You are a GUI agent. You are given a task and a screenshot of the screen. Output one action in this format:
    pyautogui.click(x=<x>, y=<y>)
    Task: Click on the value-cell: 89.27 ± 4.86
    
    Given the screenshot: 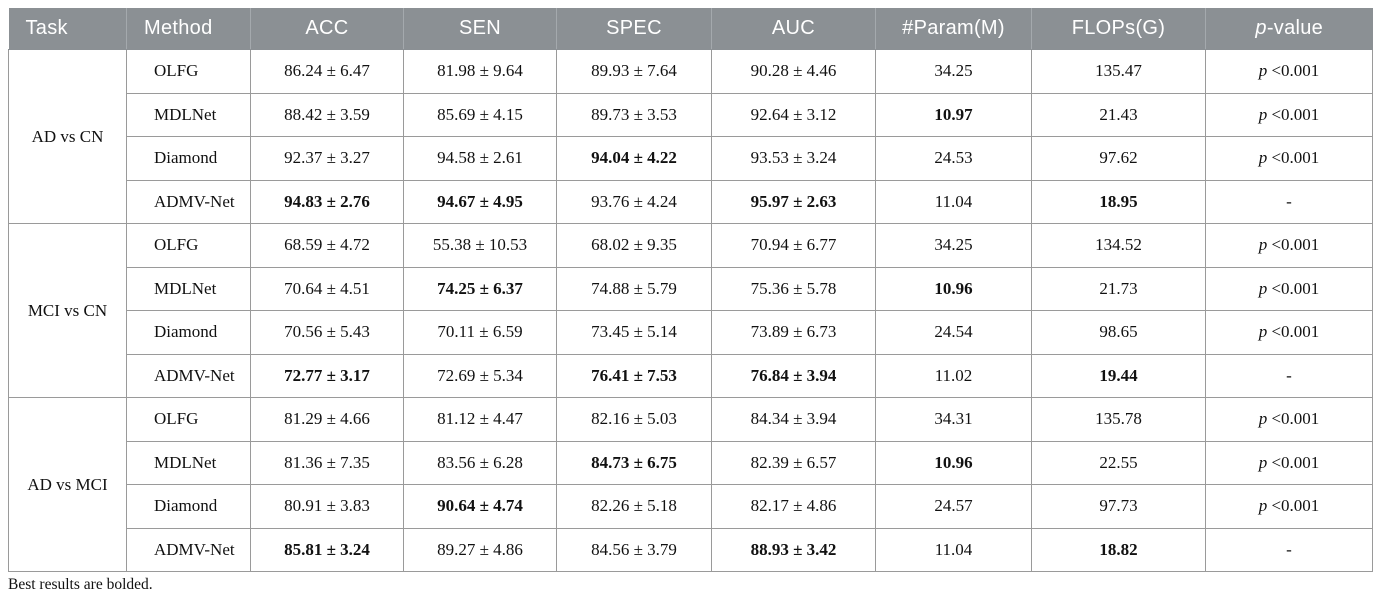 What is the action you would take?
    pyautogui.click(x=480, y=549)
    